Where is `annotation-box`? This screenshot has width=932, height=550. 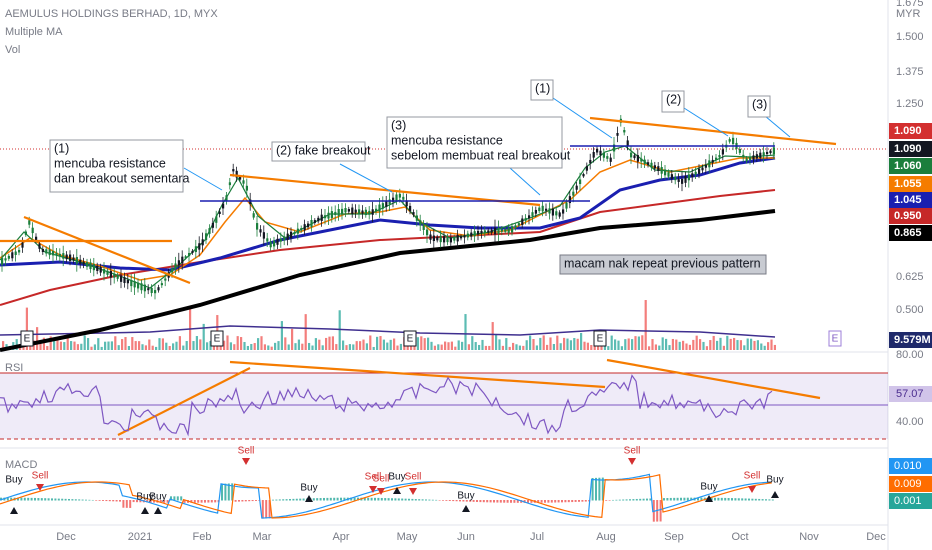 annotation-box is located at coordinates (116, 166).